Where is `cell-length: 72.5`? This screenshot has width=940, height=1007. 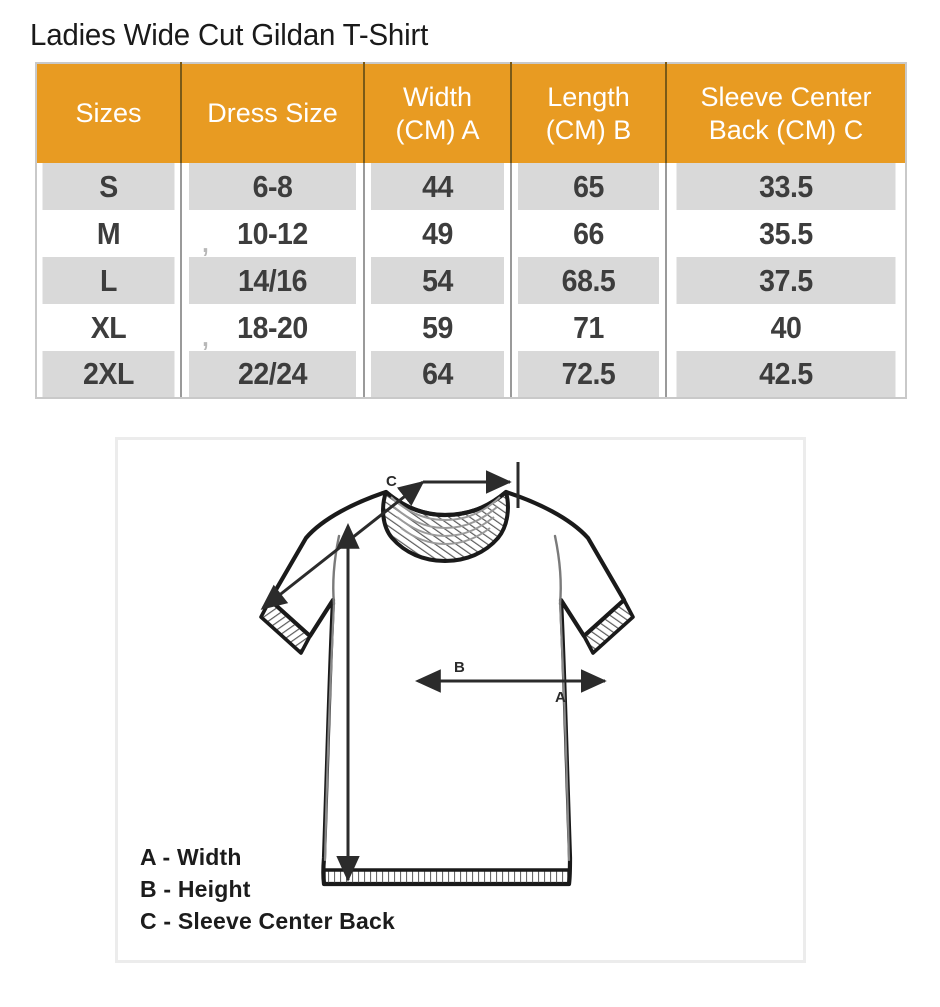
cell-length: 72.5 is located at coordinates (588, 375).